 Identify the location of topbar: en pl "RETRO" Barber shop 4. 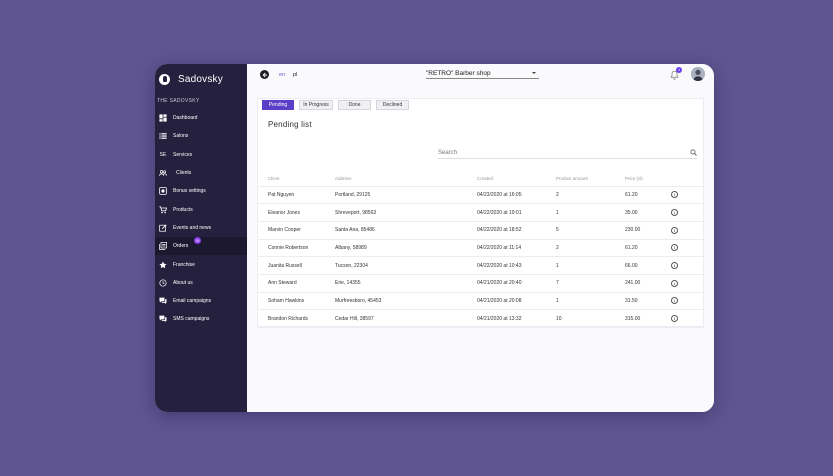
(480, 74).